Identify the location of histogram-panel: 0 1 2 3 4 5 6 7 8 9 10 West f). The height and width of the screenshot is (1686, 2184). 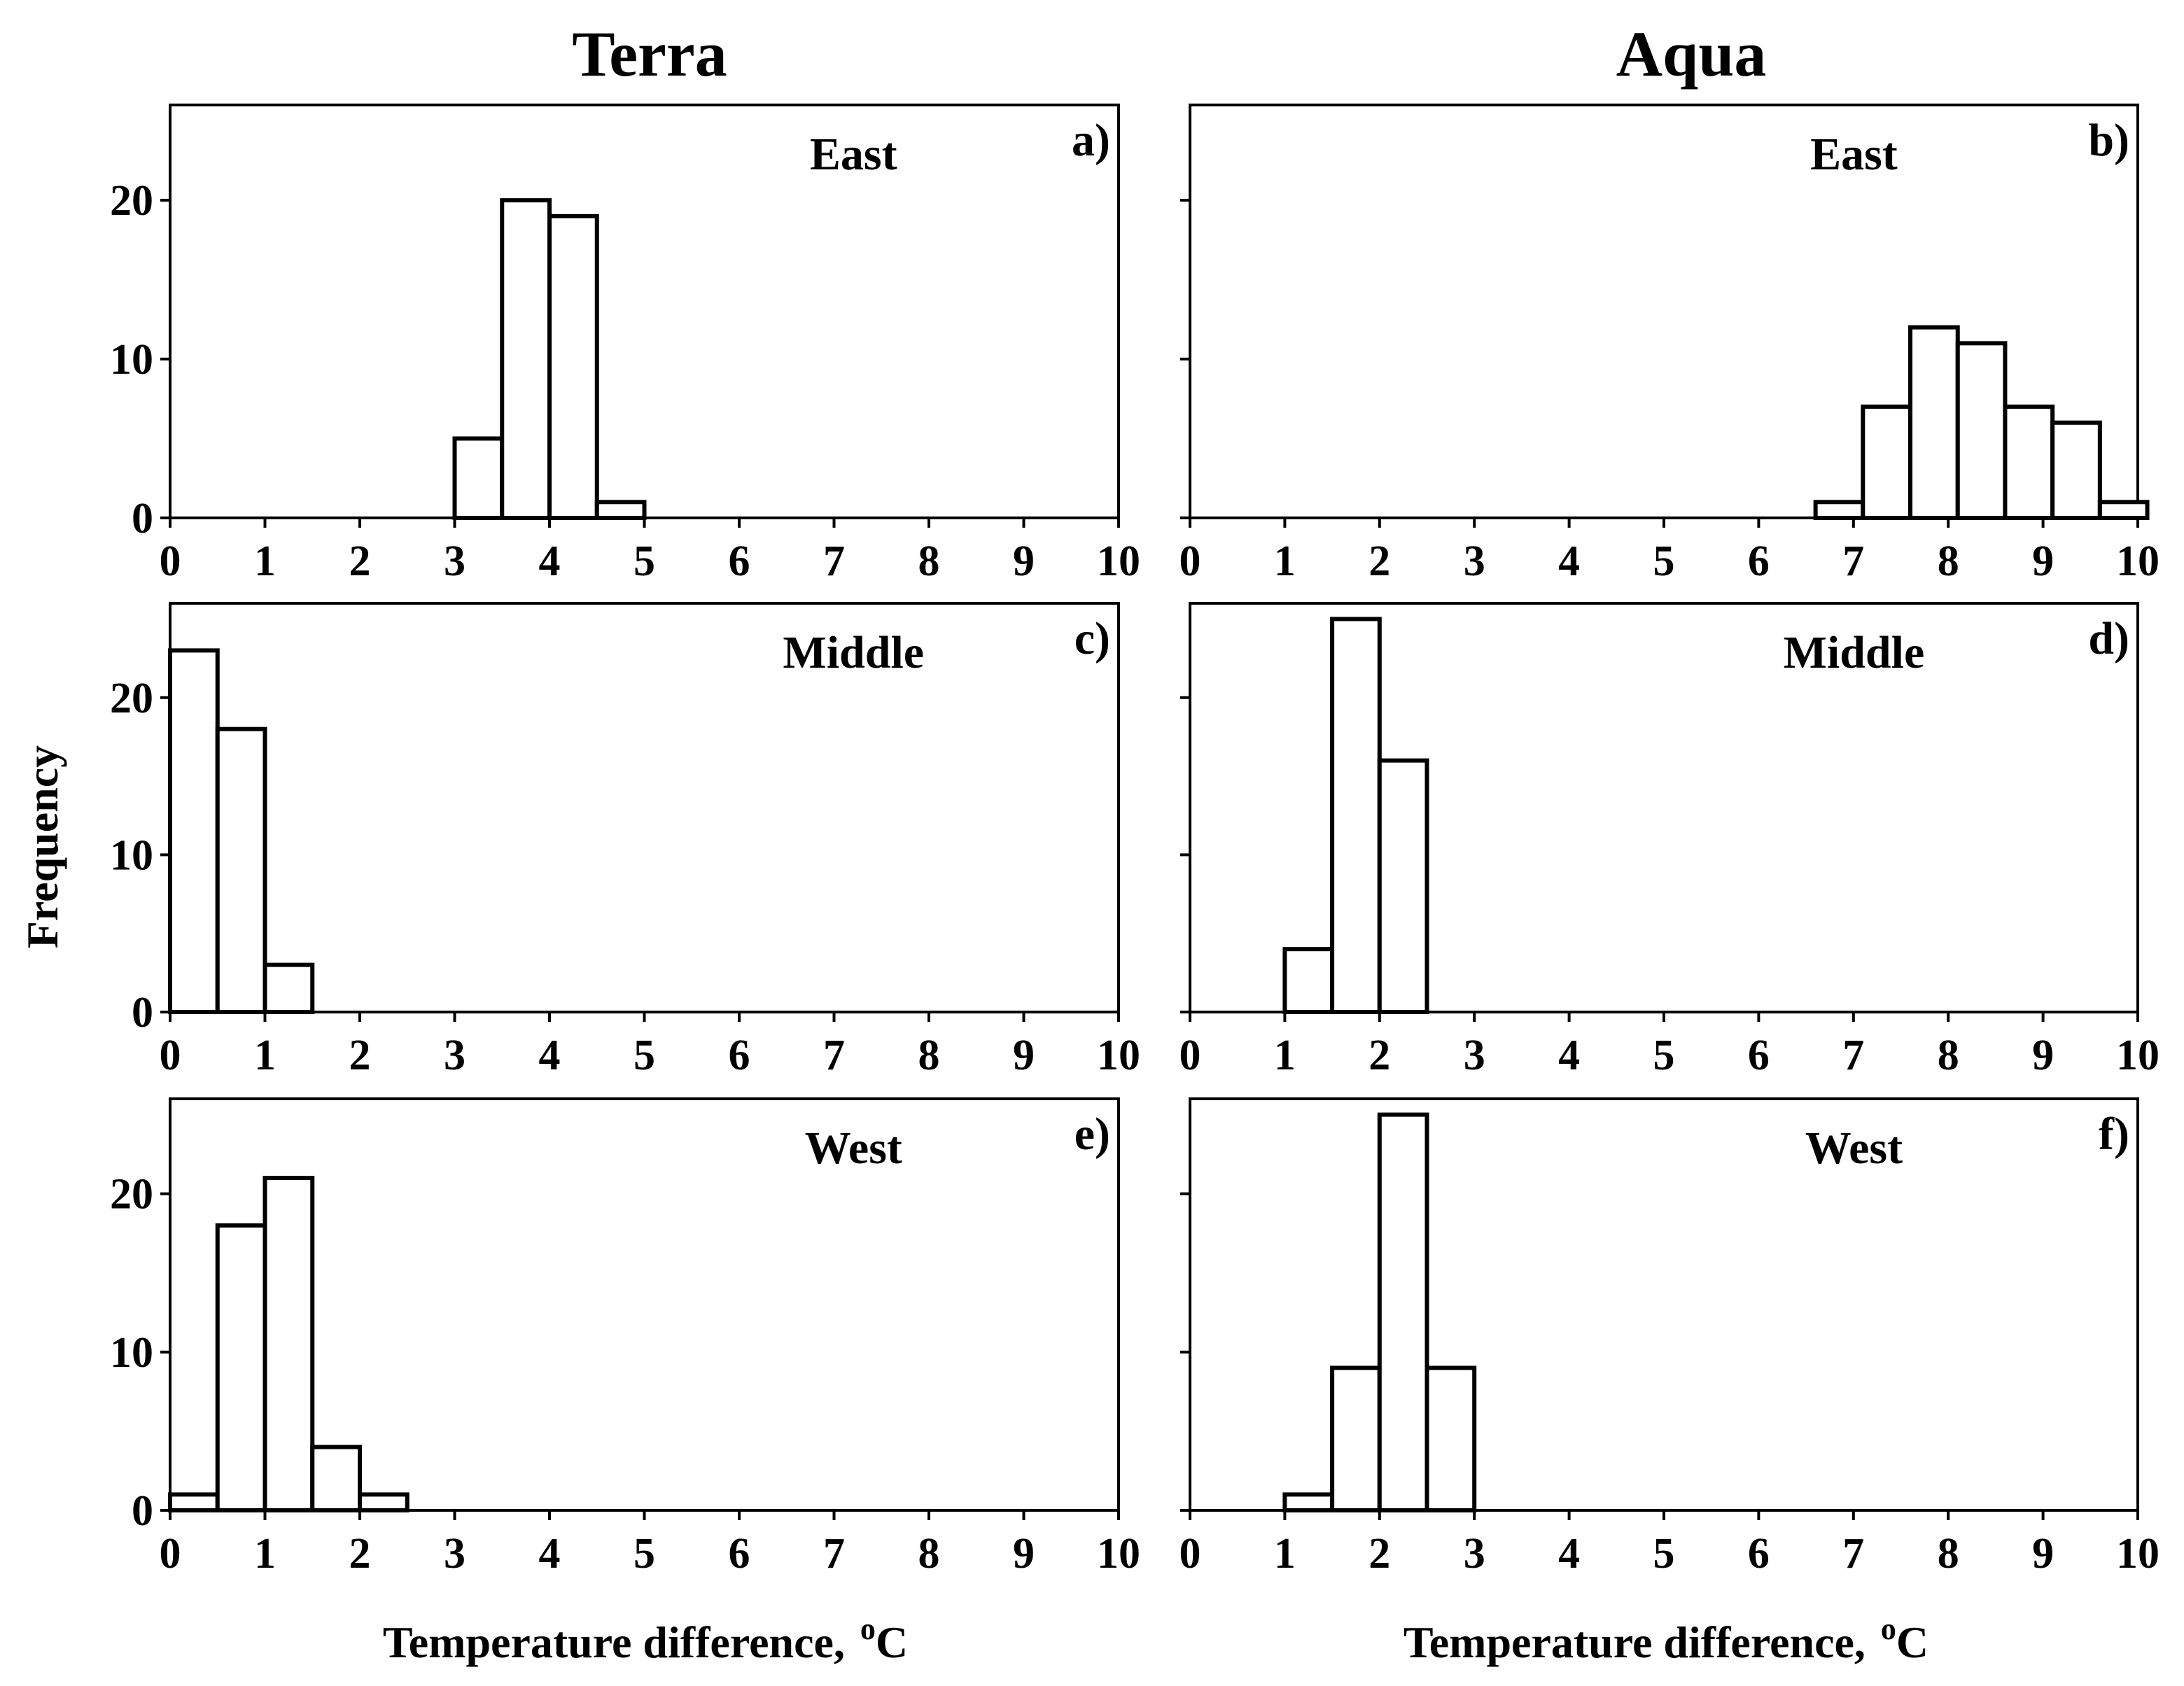
(1670, 1337).